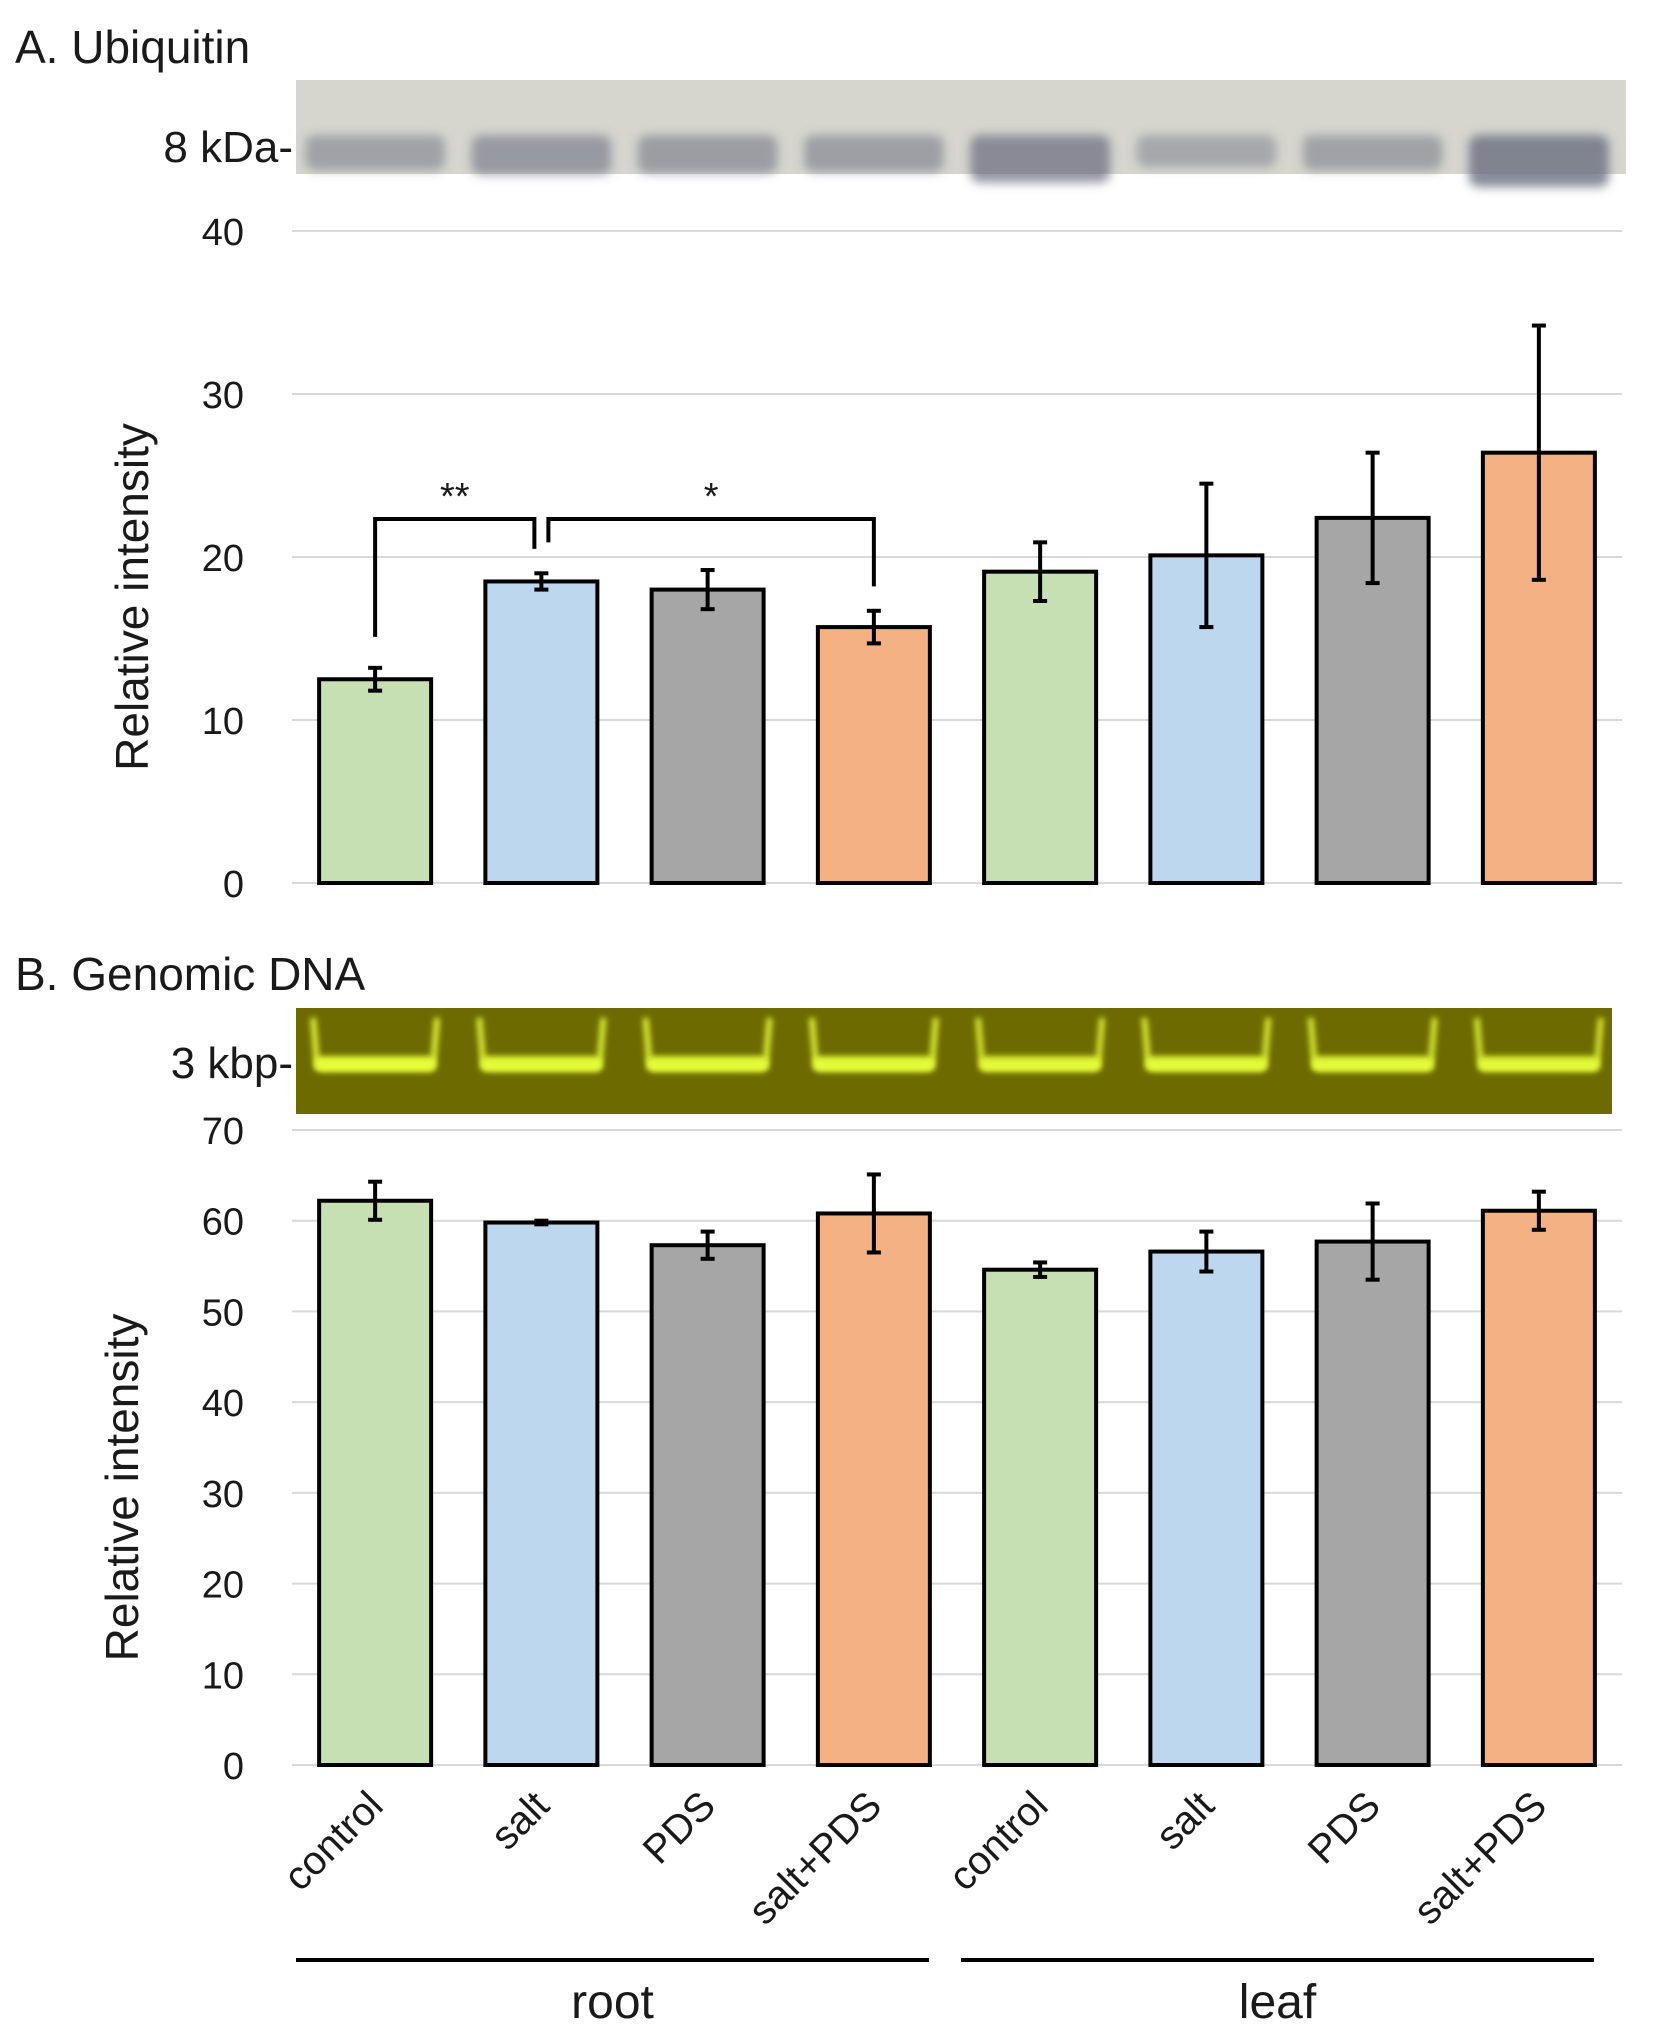 The width and height of the screenshot is (1661, 2039). I want to click on panel-a-title: A. Ubiquitin, so click(132, 47).